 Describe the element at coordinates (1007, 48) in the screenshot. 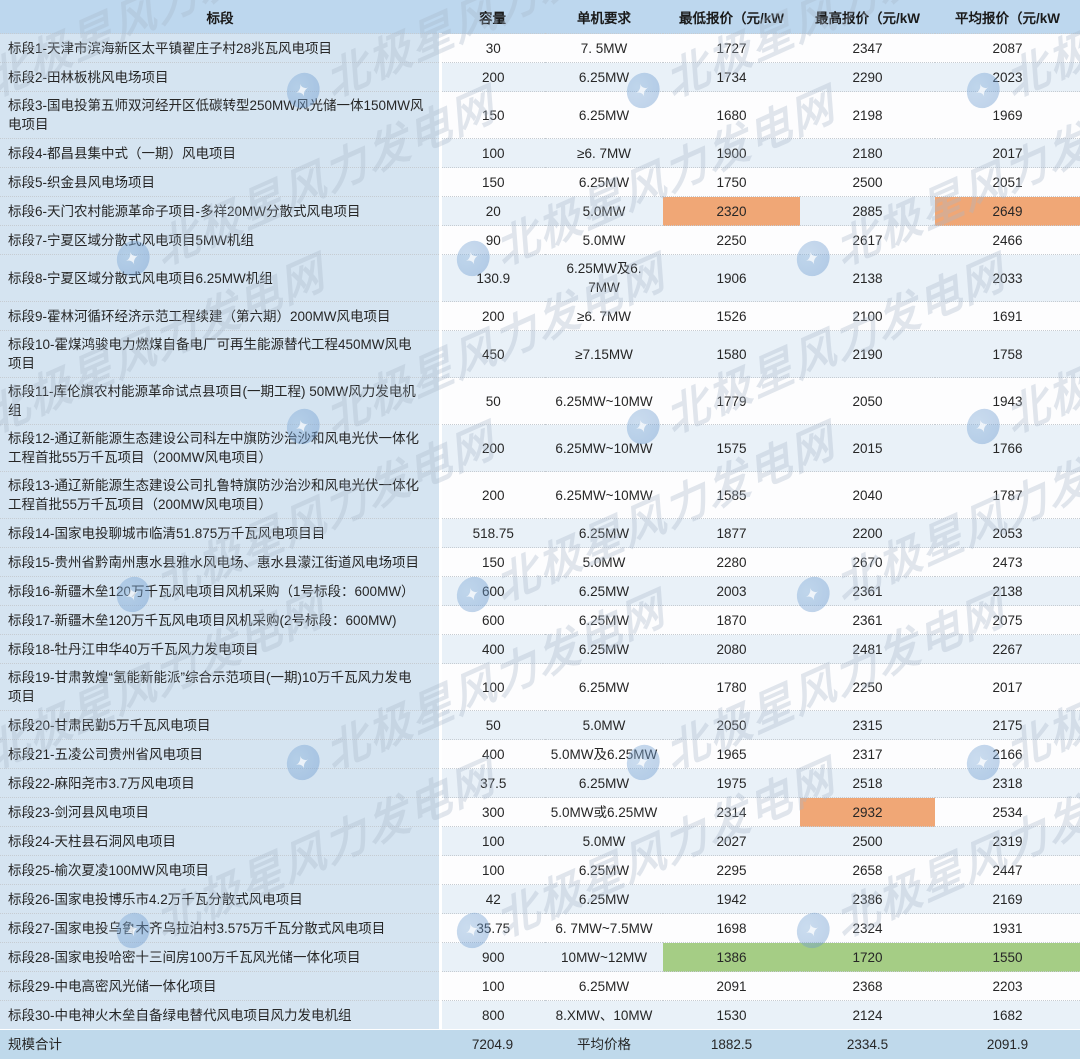

I see `avg-cell: 2087` at that location.